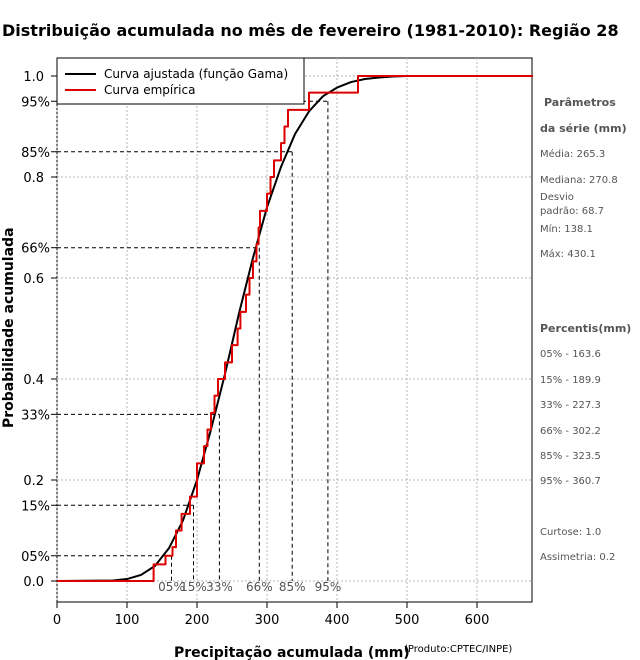 The image size is (640, 660). What do you see at coordinates (337, 620) in the screenshot?
I see `x-tick-label: 400` at bounding box center [337, 620].